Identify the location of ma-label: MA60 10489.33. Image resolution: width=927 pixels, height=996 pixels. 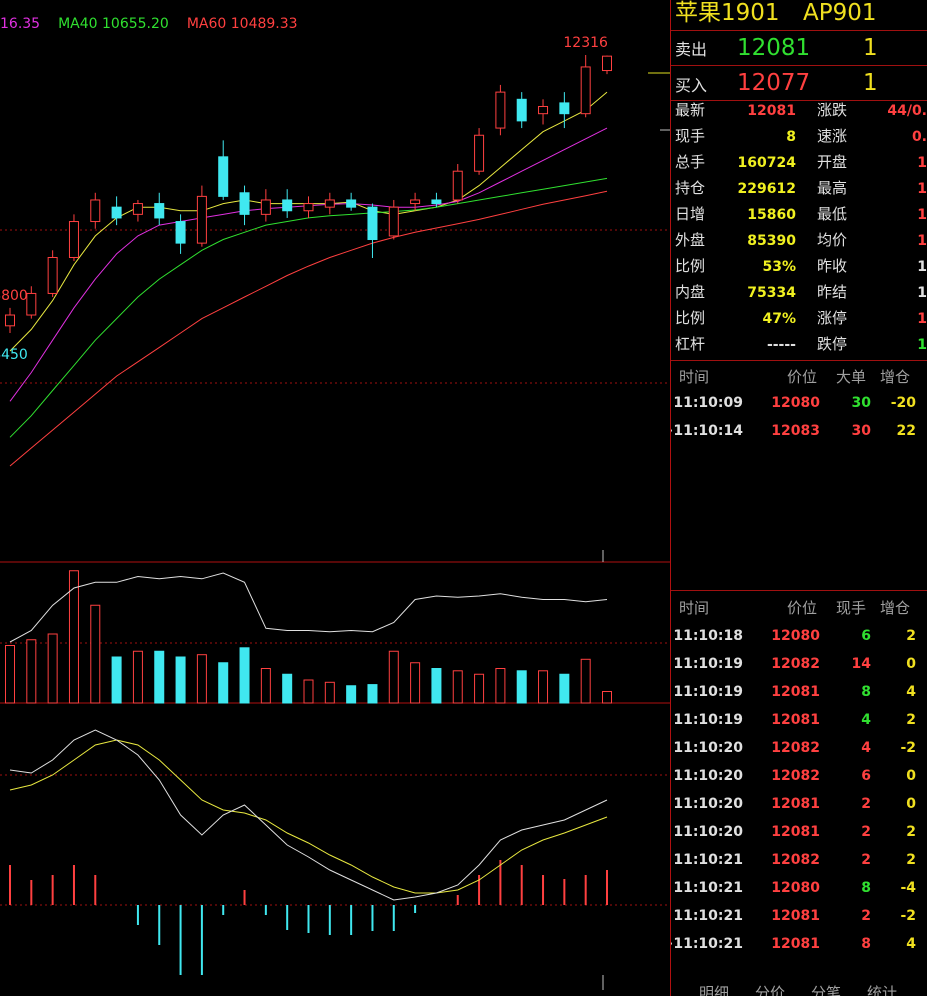
(242, 24).